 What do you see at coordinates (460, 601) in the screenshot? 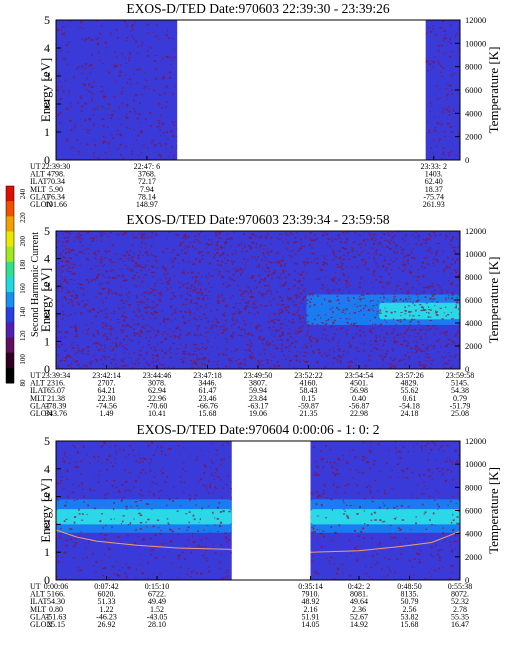
I see `table-cell: 52.32` at bounding box center [460, 601].